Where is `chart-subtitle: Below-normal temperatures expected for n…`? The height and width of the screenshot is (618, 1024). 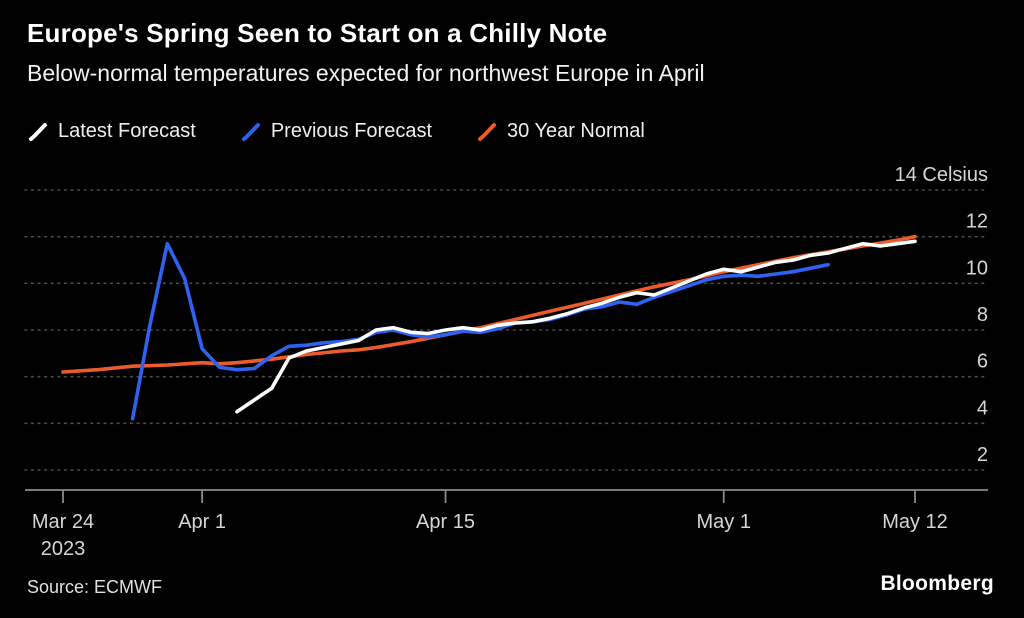
chart-subtitle: Below-normal temperatures expected for n… is located at coordinates (366, 73).